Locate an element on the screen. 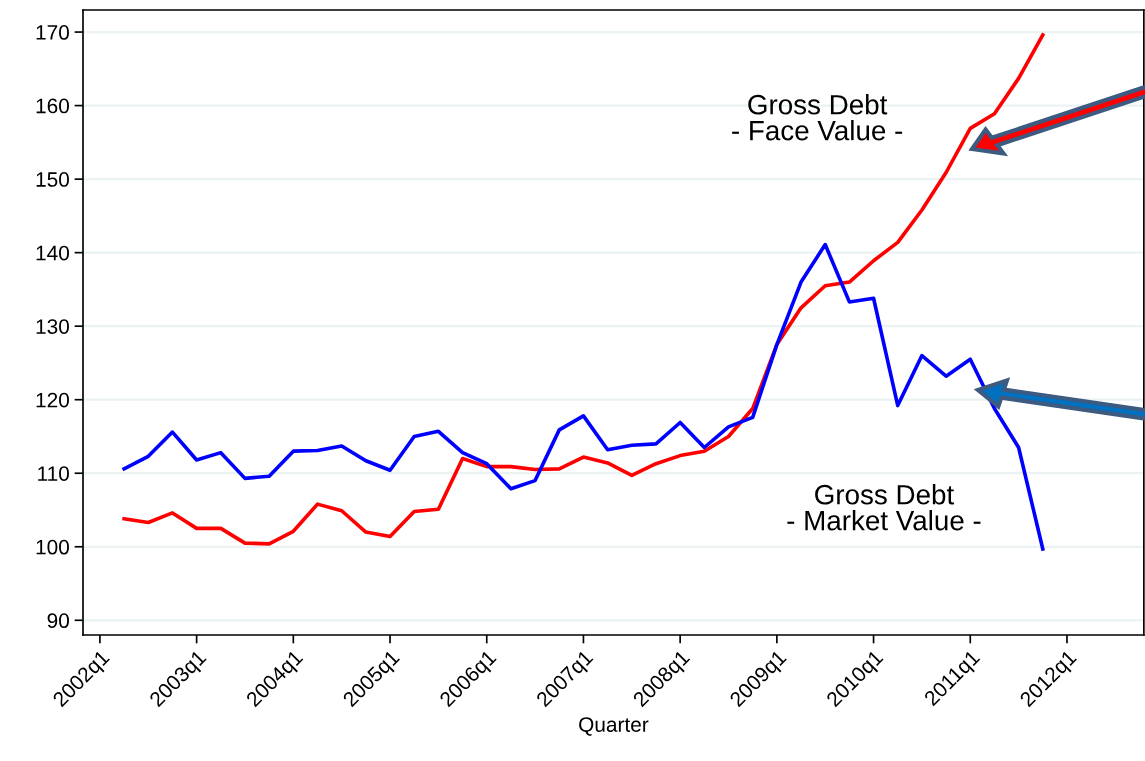  annotation: Gross Debt - Face Value - is located at coordinates (817, 117).